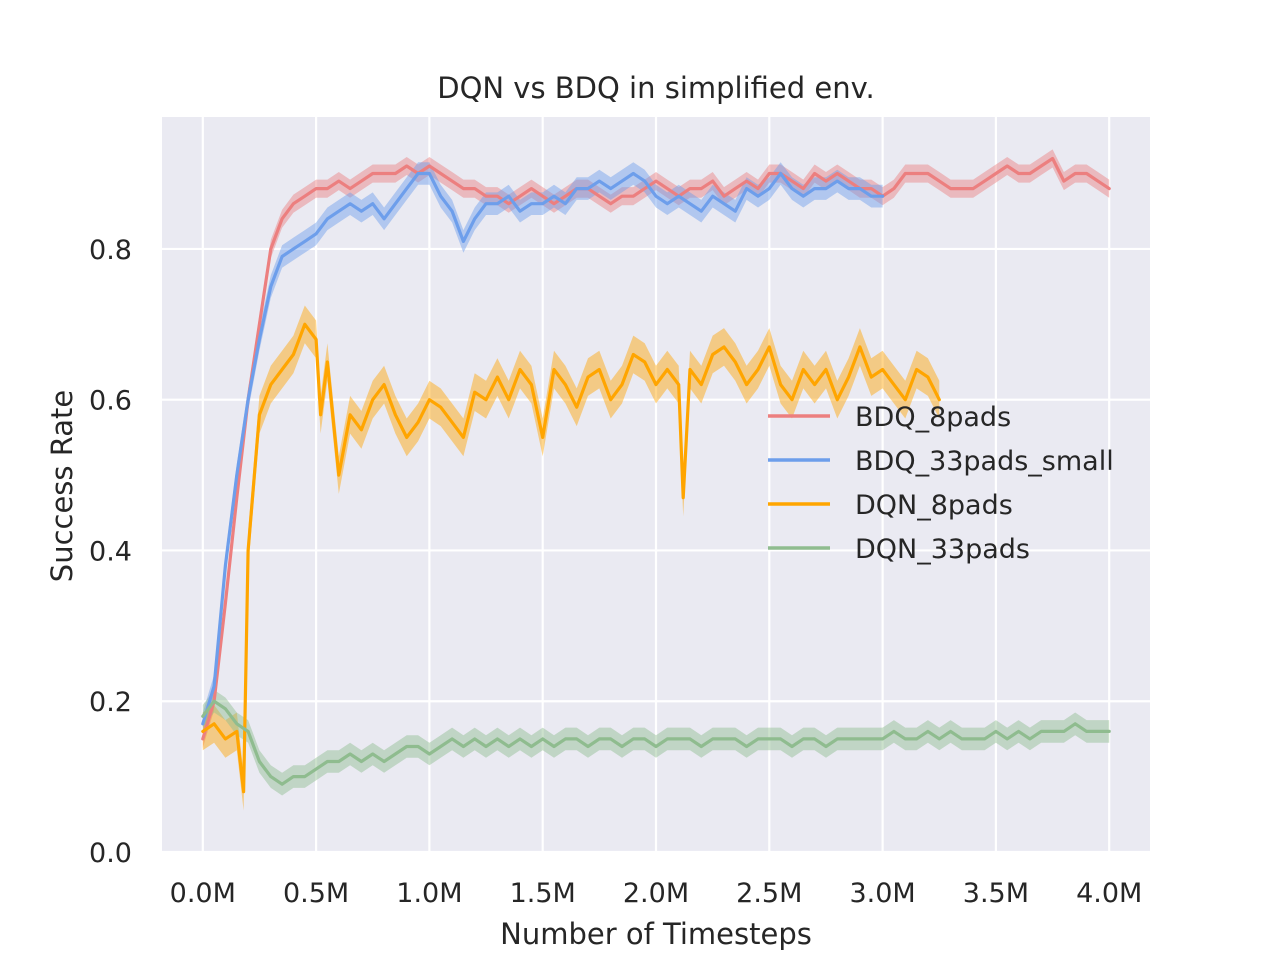 The height and width of the screenshot is (964, 1280). I want to click on x-tick-label: 3.0M, so click(882, 893).